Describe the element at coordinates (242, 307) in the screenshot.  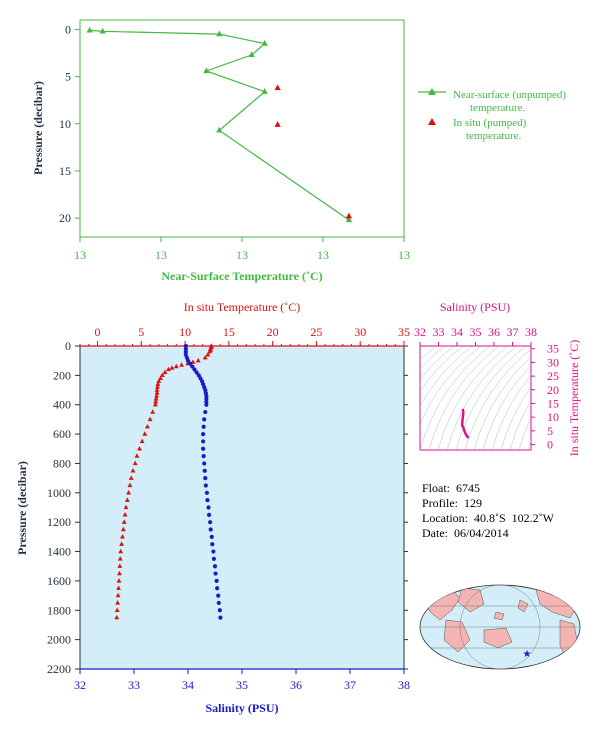
I see `profile-temperature-axis-label: In situ Temperature (˚C)` at that location.